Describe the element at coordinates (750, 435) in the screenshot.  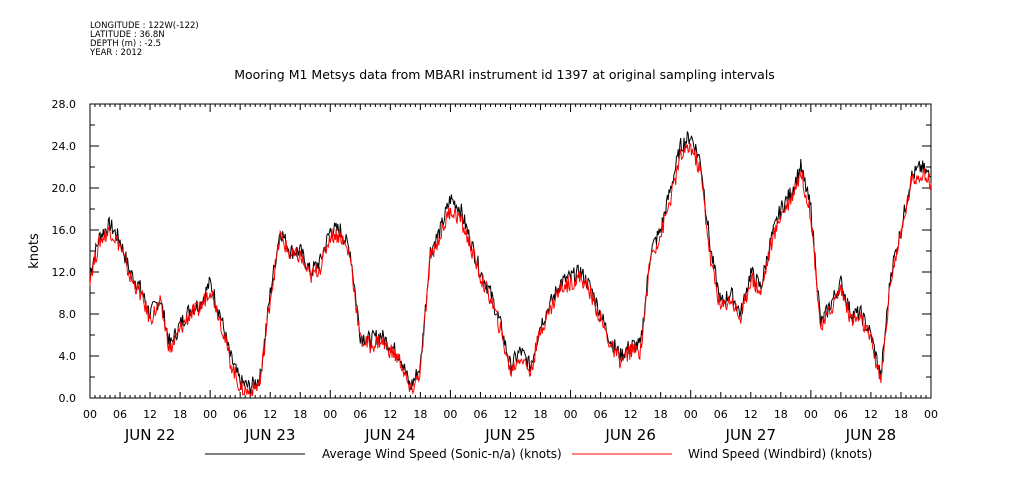
I see `x-day-label: JUN 27` at that location.